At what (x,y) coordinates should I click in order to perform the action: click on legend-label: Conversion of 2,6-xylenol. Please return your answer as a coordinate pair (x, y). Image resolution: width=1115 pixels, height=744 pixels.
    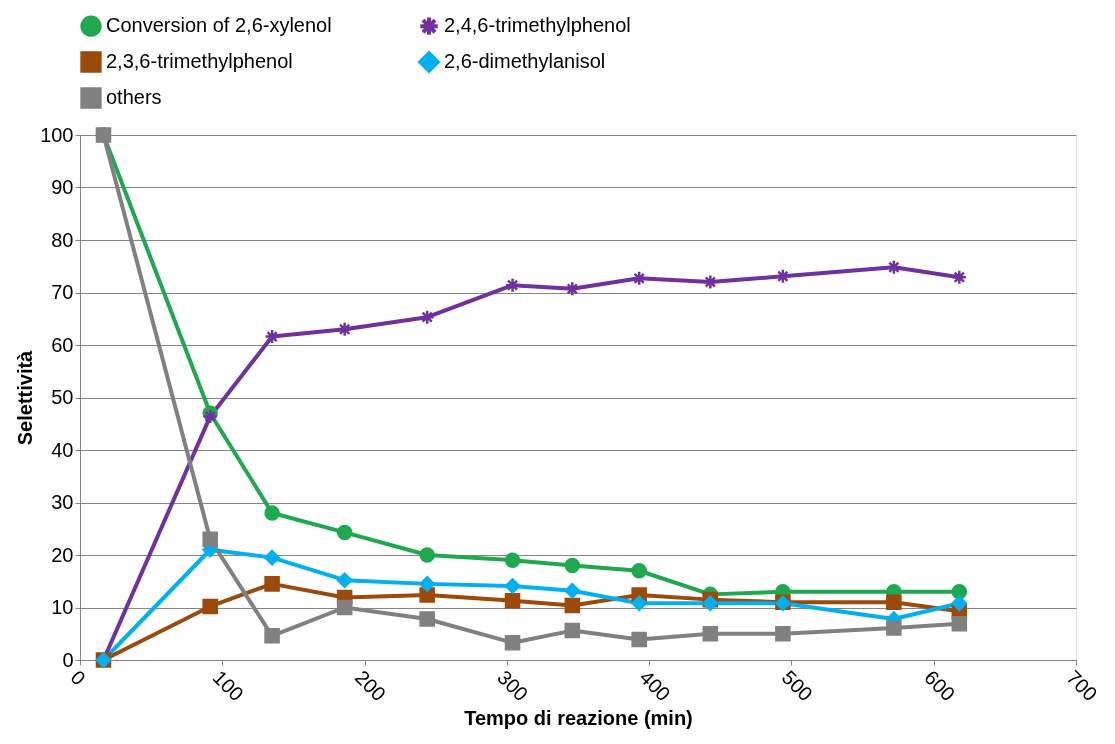
    Looking at the image, I should click on (219, 25).